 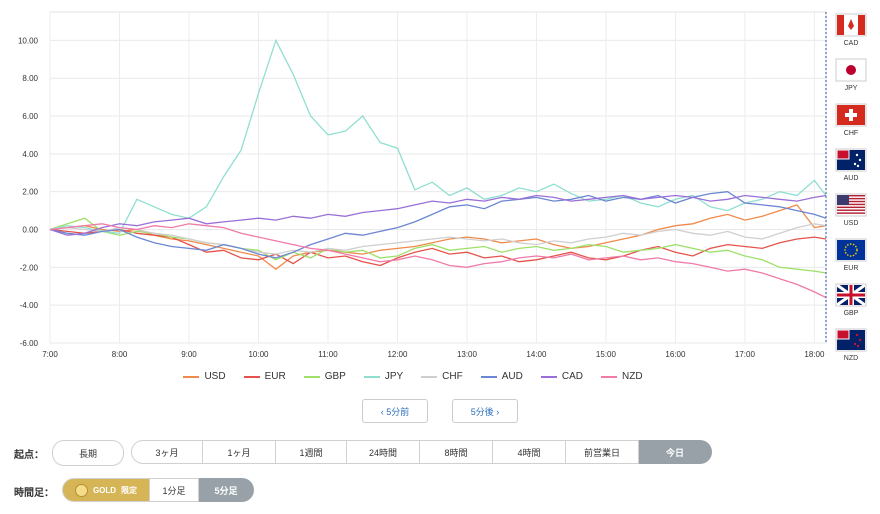 I want to click on flag-code-label: JPY, so click(x=851, y=88).